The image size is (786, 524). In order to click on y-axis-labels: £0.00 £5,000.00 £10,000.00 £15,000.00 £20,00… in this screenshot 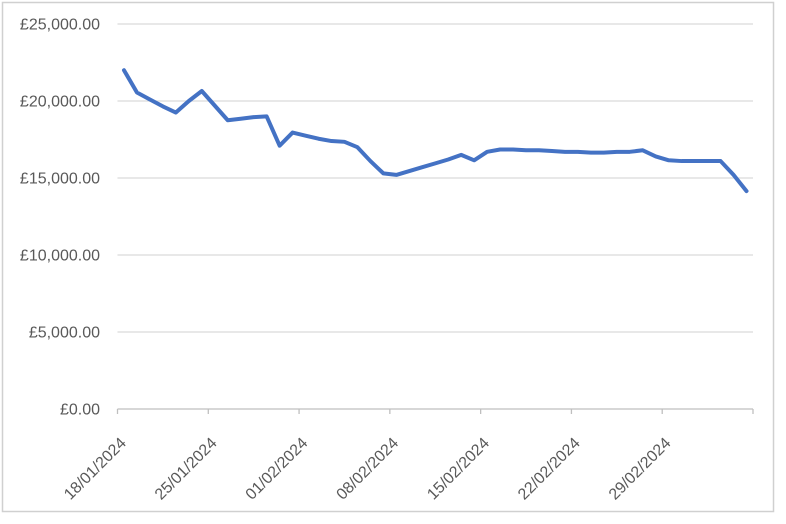, I will do `click(60, 218)`.